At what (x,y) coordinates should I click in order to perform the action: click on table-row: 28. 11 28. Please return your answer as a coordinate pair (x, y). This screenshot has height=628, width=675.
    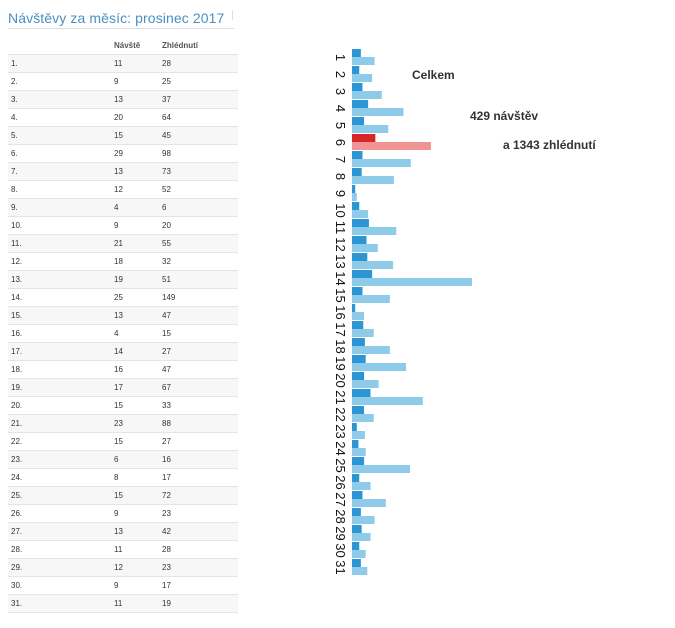
    Looking at the image, I should click on (123, 549).